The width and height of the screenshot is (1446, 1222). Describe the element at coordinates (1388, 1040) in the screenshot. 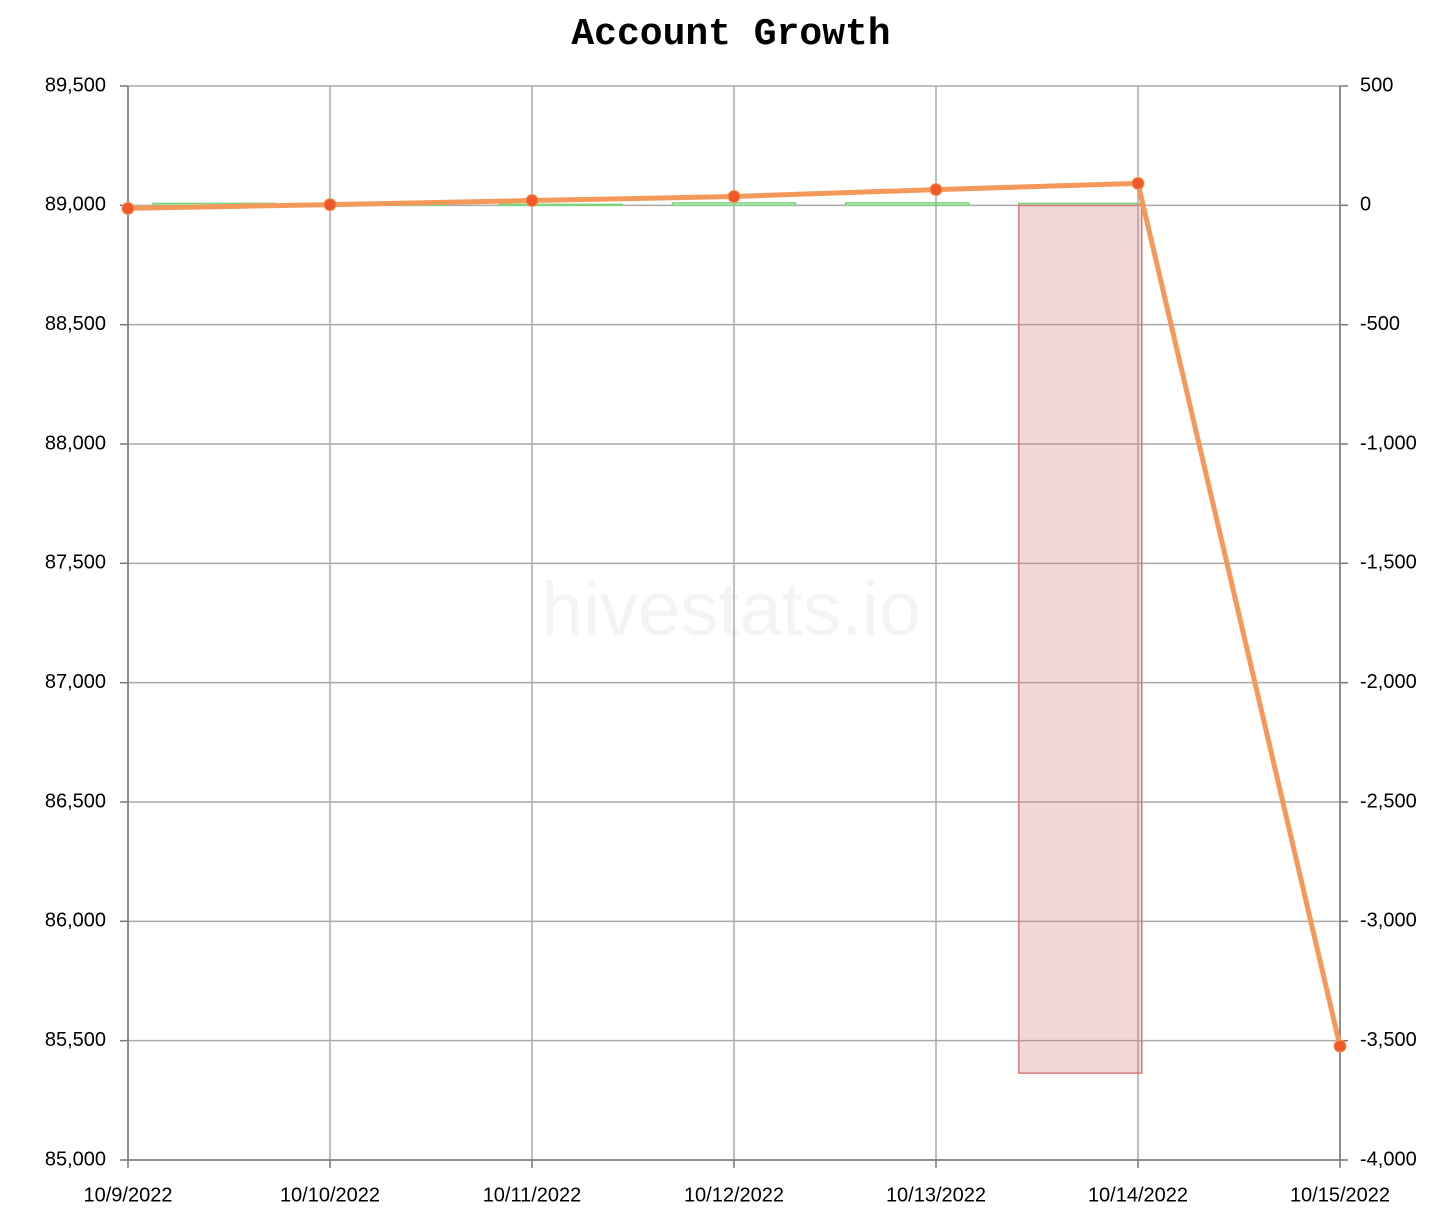

I see `y2-tick-label: -3,500` at that location.